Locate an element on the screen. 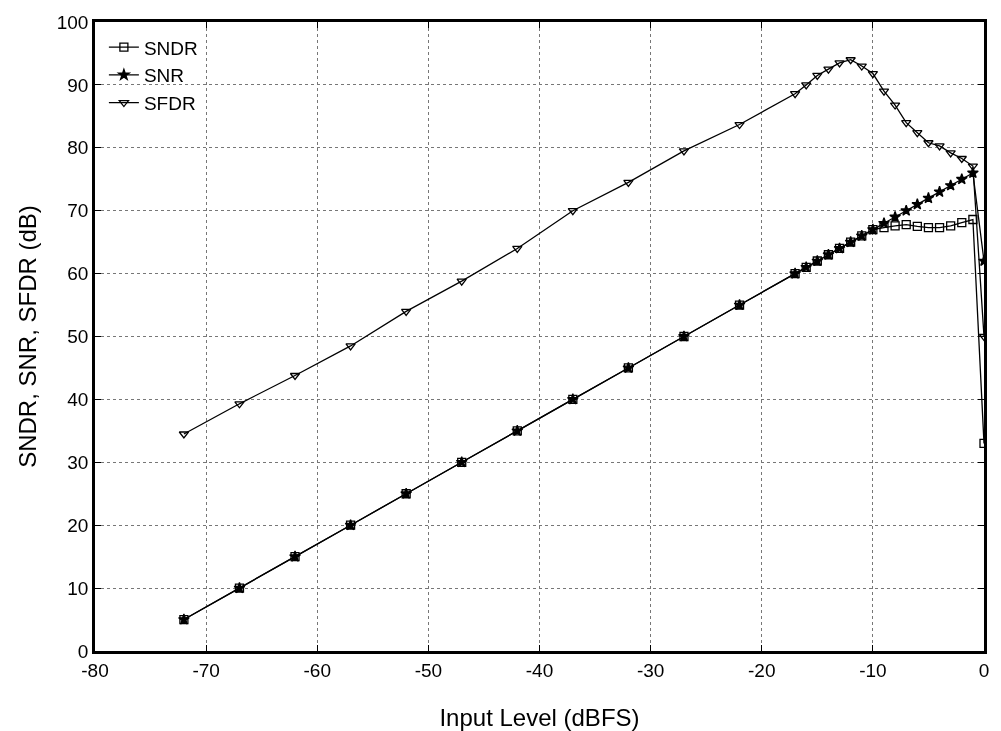 The height and width of the screenshot is (731, 1001). y-tick-label: 20 is located at coordinates (78, 525).